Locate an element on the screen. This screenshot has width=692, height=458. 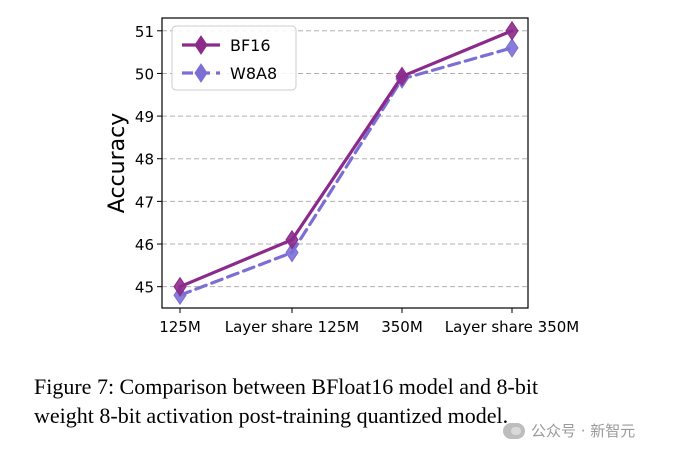
y-axis-label: Accuracy is located at coordinates (117, 163).